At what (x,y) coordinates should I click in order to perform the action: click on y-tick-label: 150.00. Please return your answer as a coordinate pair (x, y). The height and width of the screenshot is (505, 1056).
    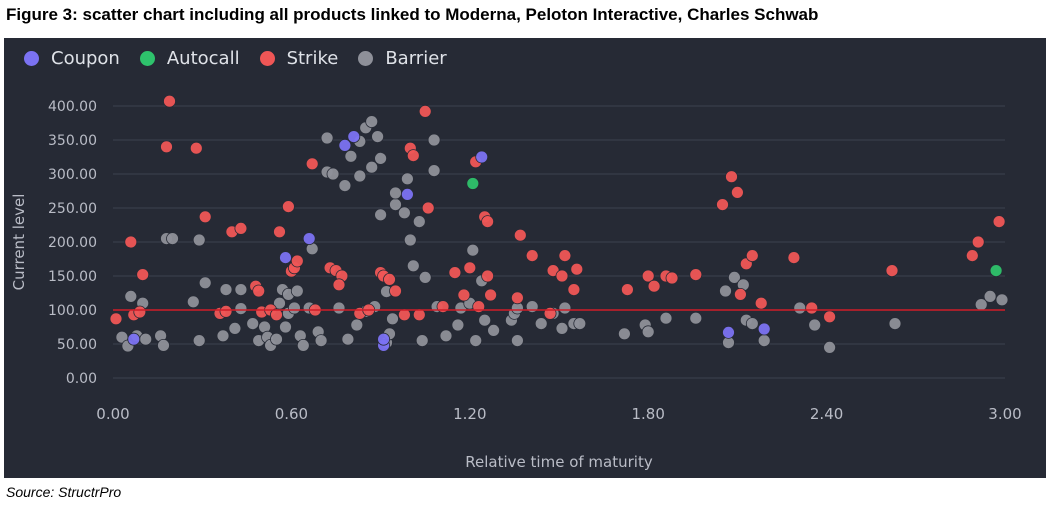
    Looking at the image, I should click on (72, 277).